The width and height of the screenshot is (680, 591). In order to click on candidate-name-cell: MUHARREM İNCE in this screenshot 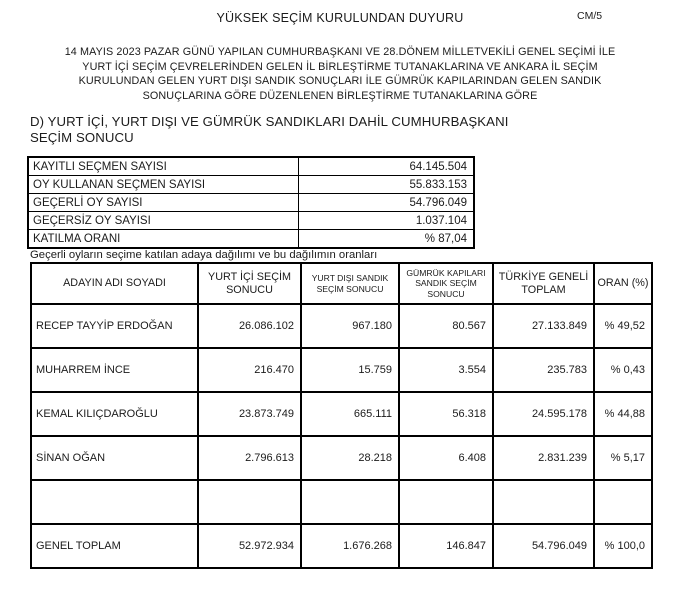, I will do `click(114, 370)`.